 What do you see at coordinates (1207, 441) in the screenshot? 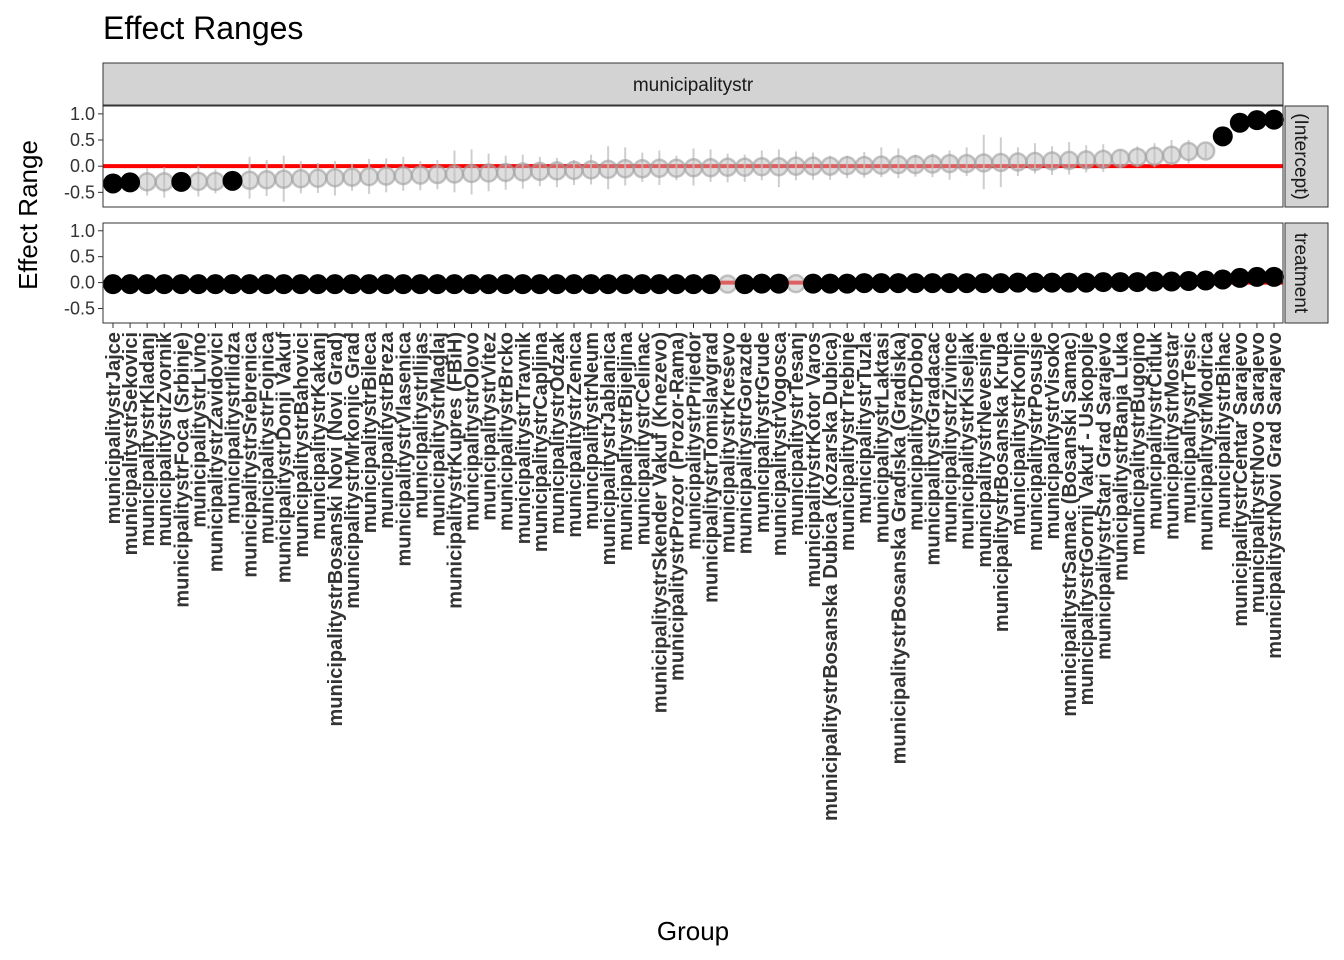
I see `x-tick-label: municipalitystrModrica` at bounding box center [1207, 441].